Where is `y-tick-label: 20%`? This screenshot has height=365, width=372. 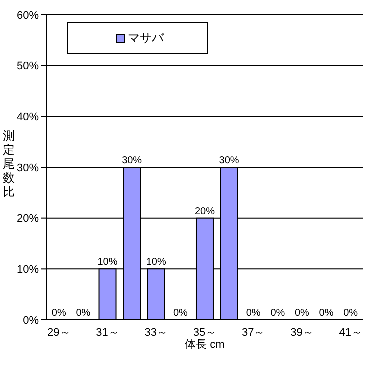 y-tick-label: 20% is located at coordinates (28, 219).